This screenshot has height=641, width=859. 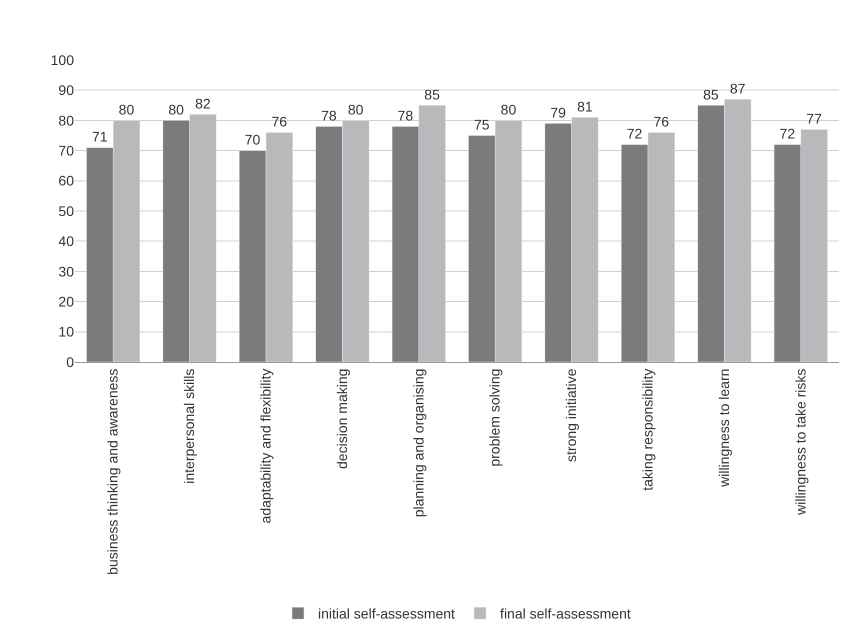 What do you see at coordinates (648, 429) in the screenshot?
I see `x-tick-label: taking responsibility` at bounding box center [648, 429].